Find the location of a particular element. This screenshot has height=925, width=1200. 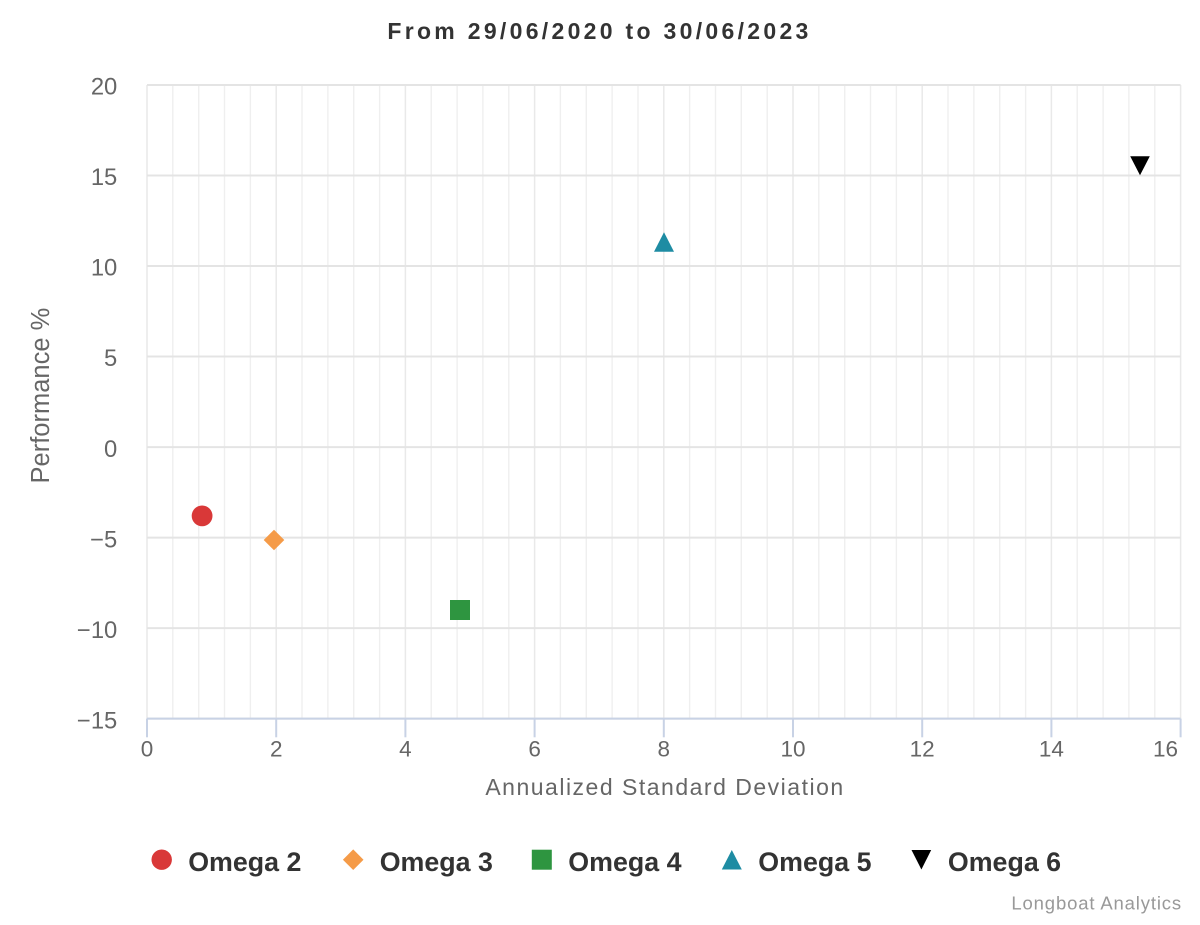

svg-text: 14 is located at coordinates (1051, 748).